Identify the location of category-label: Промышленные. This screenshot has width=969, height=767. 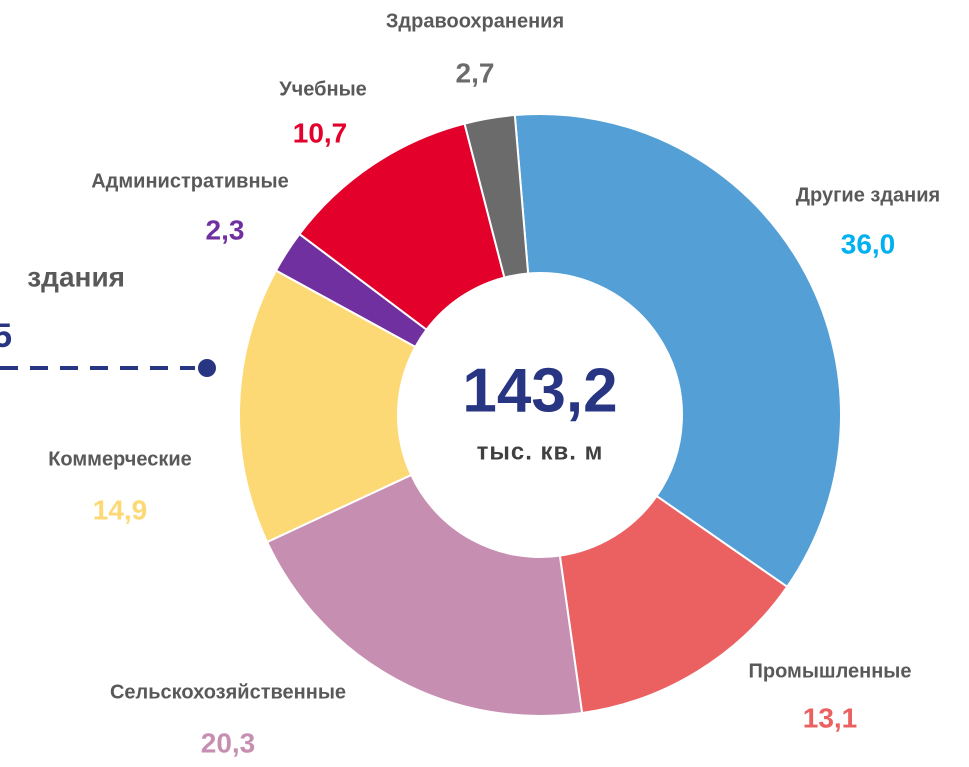
(829, 671).